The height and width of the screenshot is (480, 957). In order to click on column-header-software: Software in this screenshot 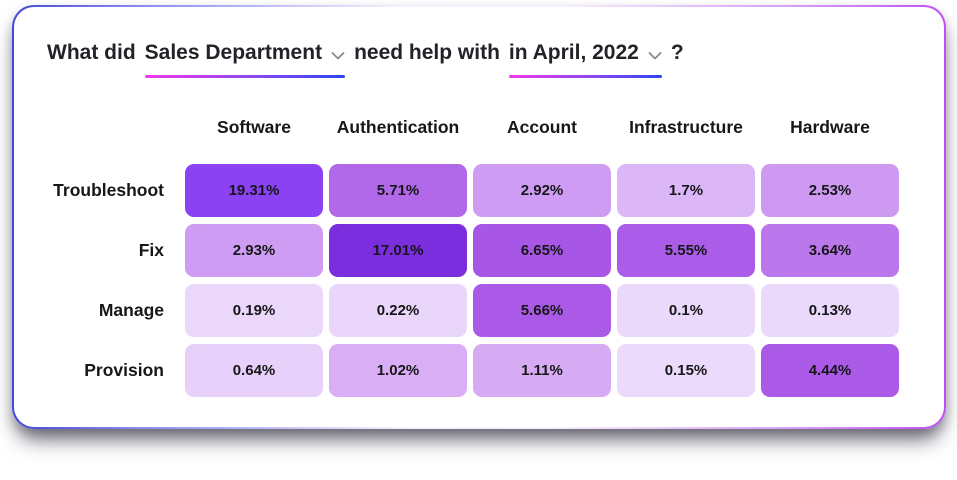, I will do `click(254, 127)`.